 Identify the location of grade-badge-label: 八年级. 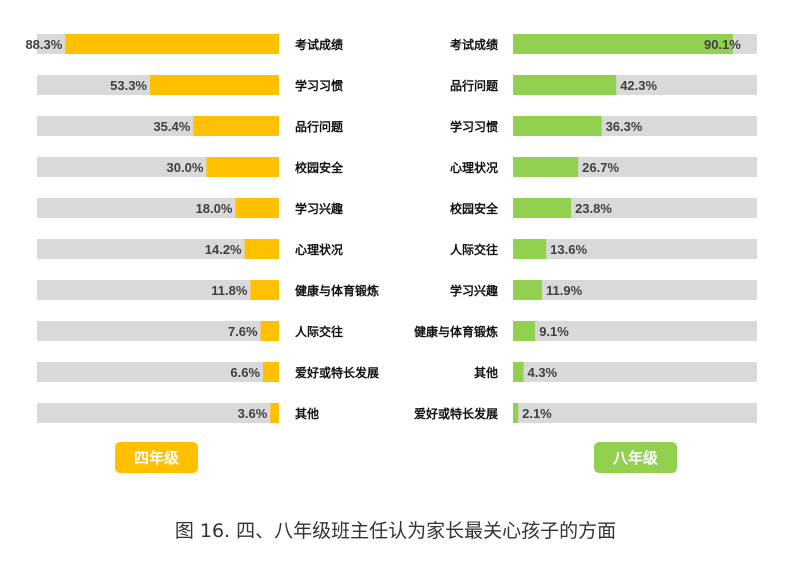
(635, 458).